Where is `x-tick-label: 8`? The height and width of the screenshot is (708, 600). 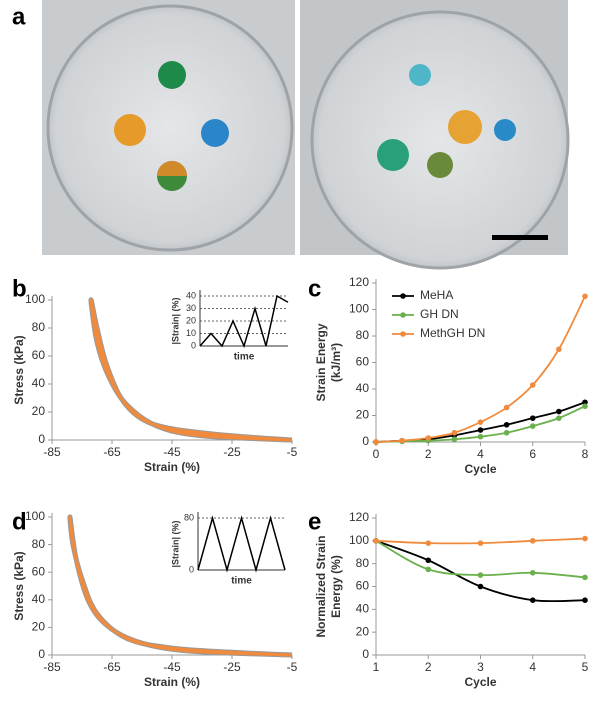
x-tick-label: 8 is located at coordinates (585, 454).